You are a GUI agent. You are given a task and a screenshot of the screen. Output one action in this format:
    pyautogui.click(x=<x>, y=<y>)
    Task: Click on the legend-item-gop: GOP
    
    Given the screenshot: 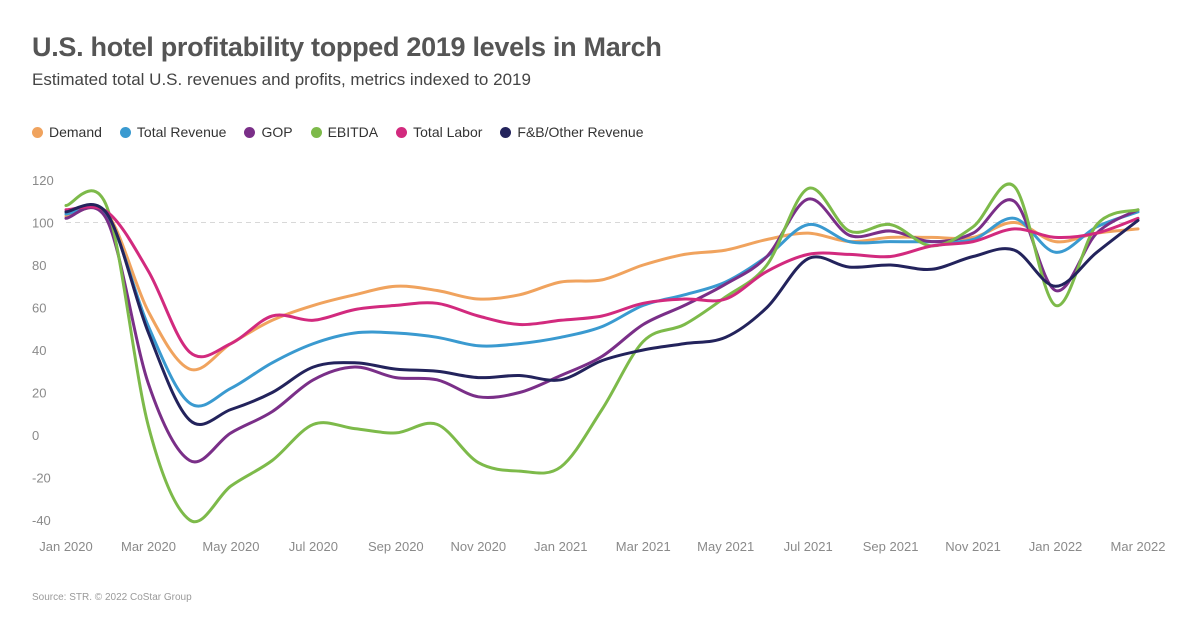 What is the action you would take?
    pyautogui.click(x=268, y=132)
    